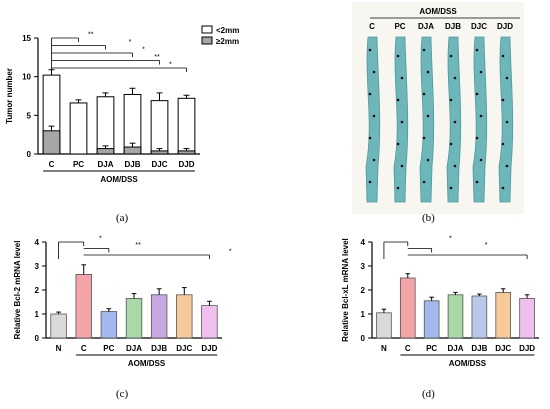 The image size is (550, 409). I want to click on legend-swatch-lt2mm, so click(207, 29).